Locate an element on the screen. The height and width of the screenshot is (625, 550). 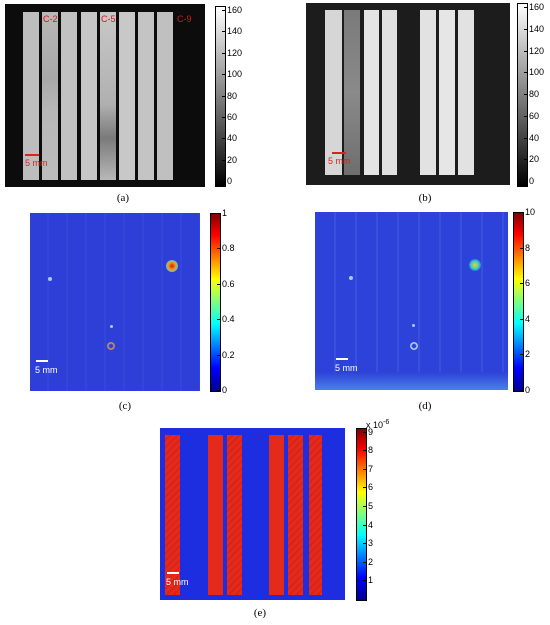
colorbar-a is located at coordinates (220, 96).